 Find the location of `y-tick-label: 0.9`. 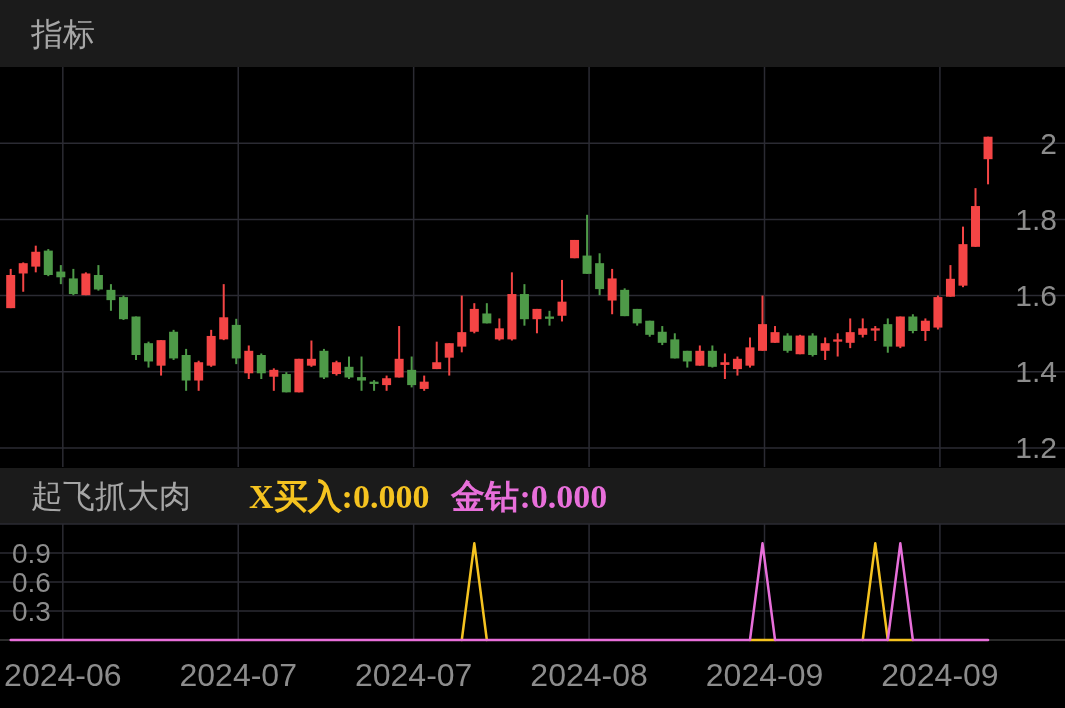

y-tick-label: 0.9 is located at coordinates (31, 553).